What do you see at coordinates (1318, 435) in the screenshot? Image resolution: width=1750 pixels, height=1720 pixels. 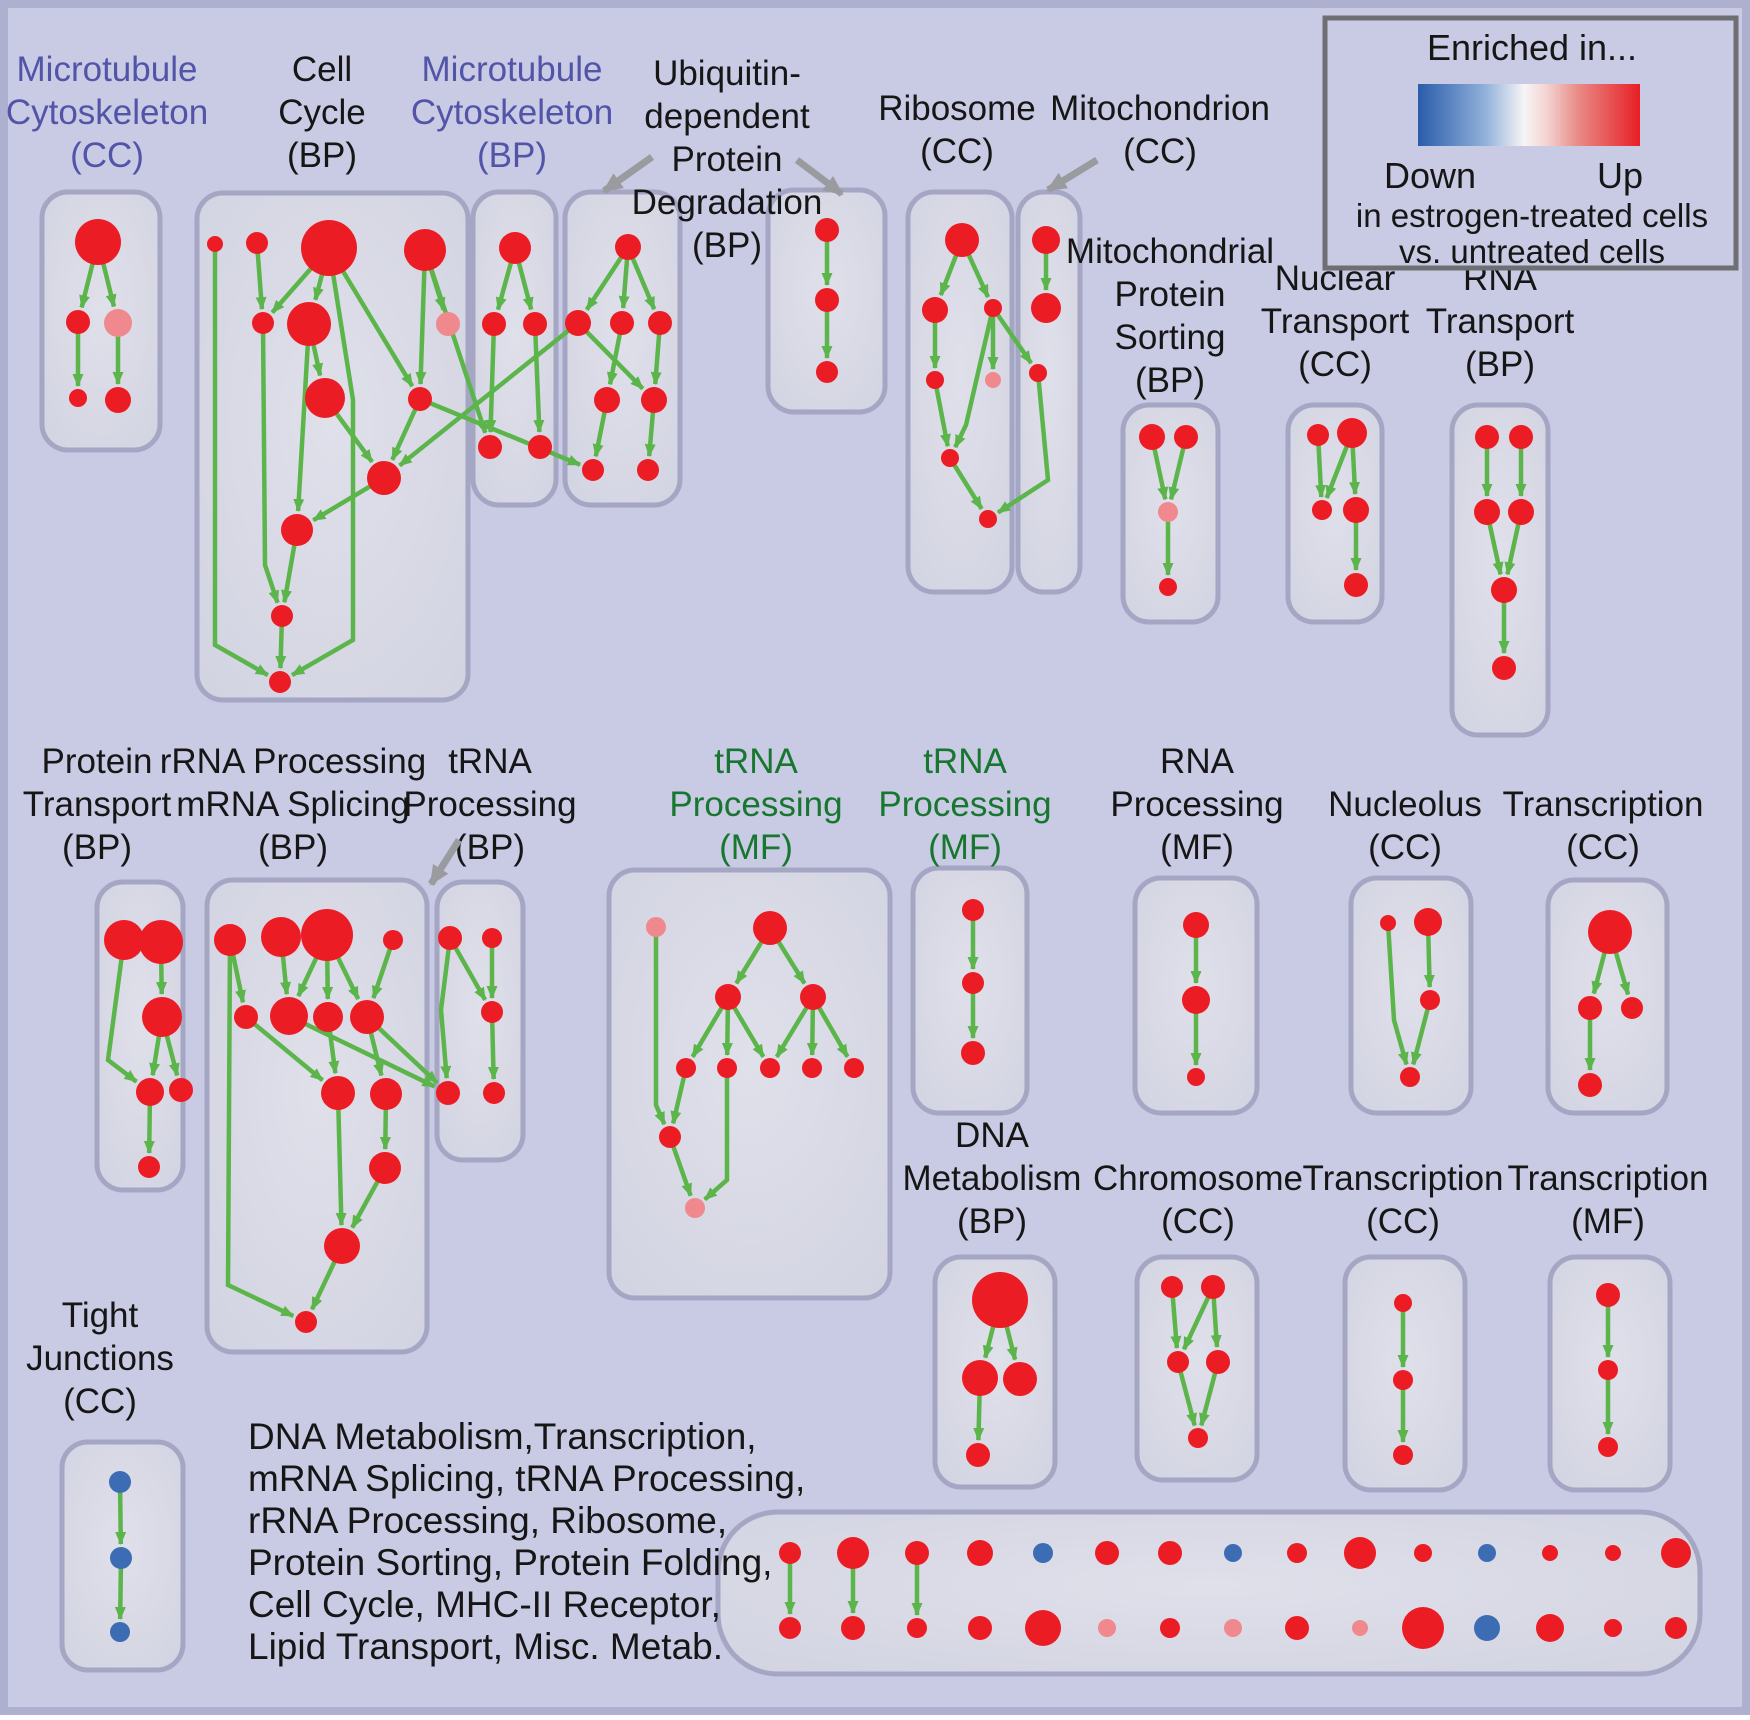 I see `gene-node-nt-tl` at bounding box center [1318, 435].